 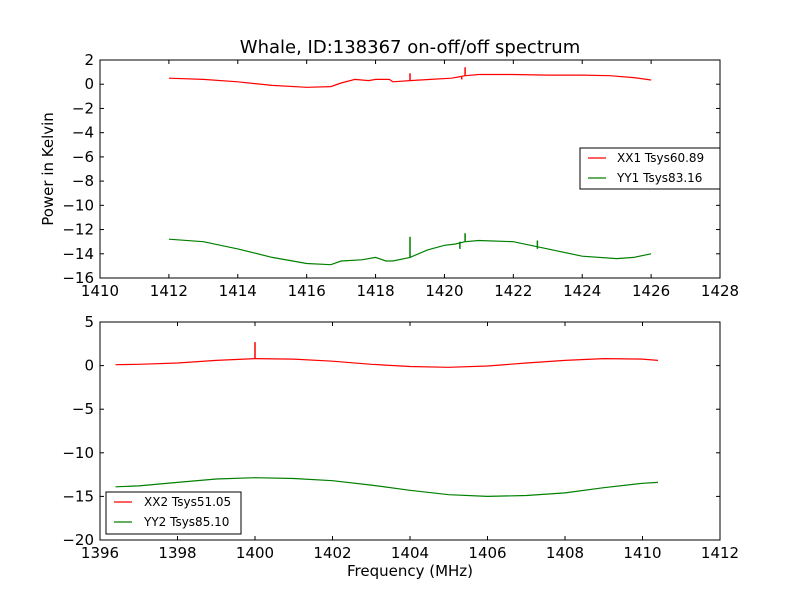 I want to click on bottom-y-tick-label: −10, so click(x=78, y=453).